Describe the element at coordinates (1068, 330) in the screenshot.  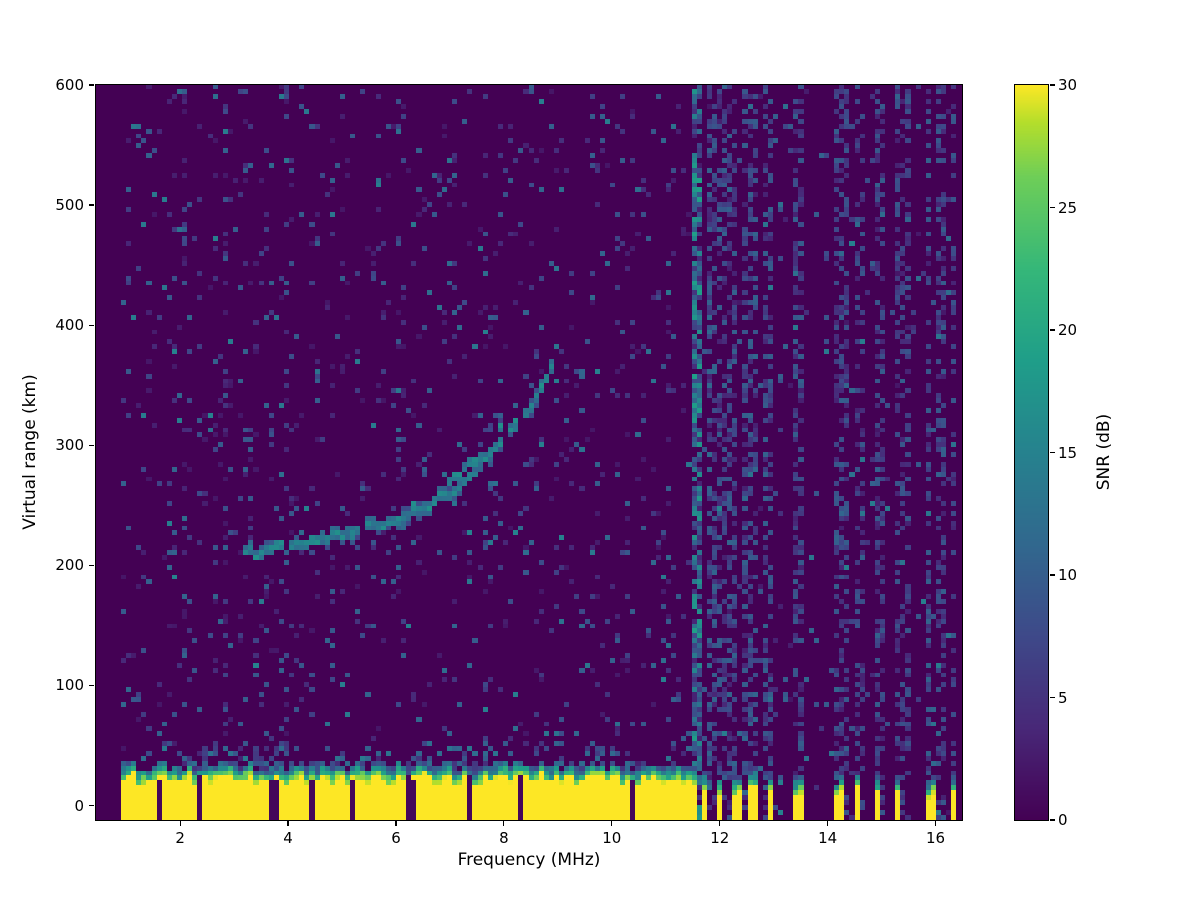
I see `colorbar-tick-label: 20` at that location.